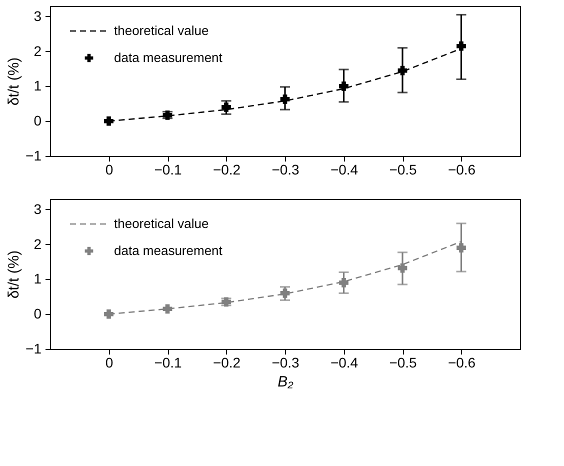 Image resolution: width=564 pixels, height=466 pixels. What do you see at coordinates (286, 382) in the screenshot?
I see `x-axis-title: B₂` at bounding box center [286, 382].